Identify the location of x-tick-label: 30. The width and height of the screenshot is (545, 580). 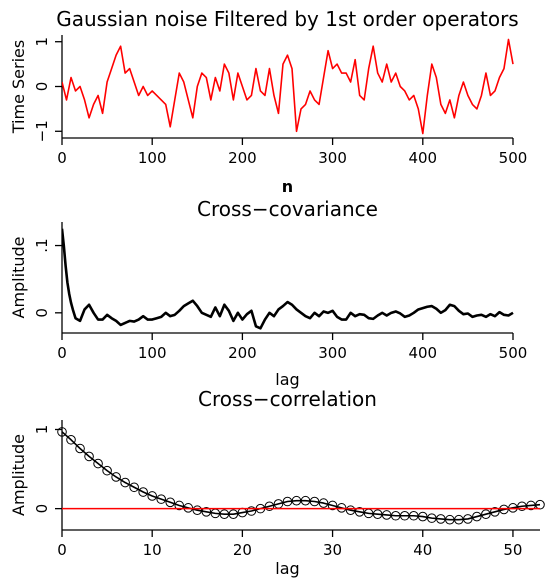
(332, 550).